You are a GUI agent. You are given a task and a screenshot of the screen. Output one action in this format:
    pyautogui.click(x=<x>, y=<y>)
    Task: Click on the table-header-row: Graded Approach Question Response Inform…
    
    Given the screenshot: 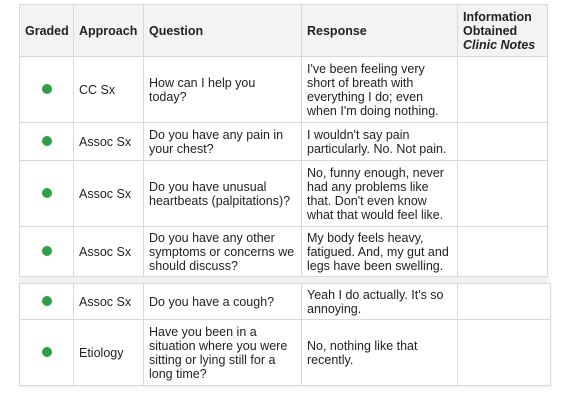 What is the action you would take?
    pyautogui.click(x=283, y=30)
    